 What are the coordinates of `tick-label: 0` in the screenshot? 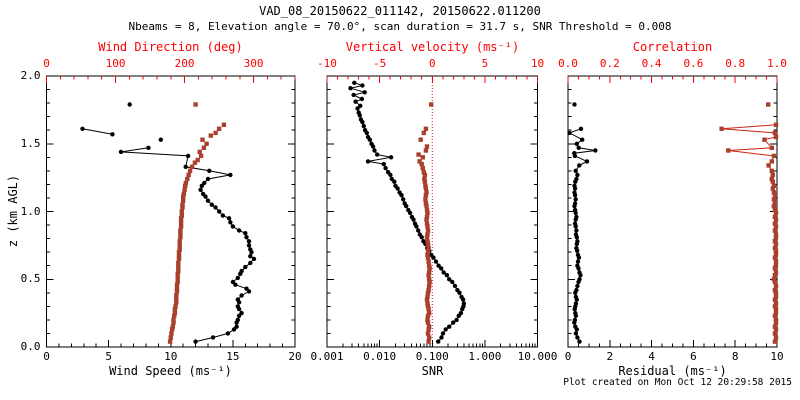 It's located at (568, 356).